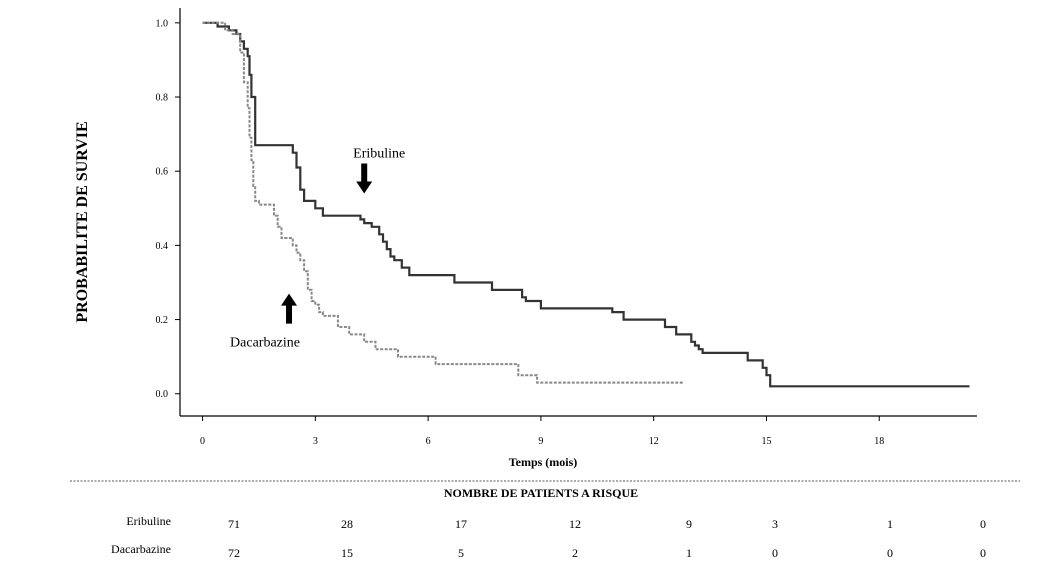 This screenshot has width=1038, height=578. I want to click on x-tick-label: 15, so click(766, 441).